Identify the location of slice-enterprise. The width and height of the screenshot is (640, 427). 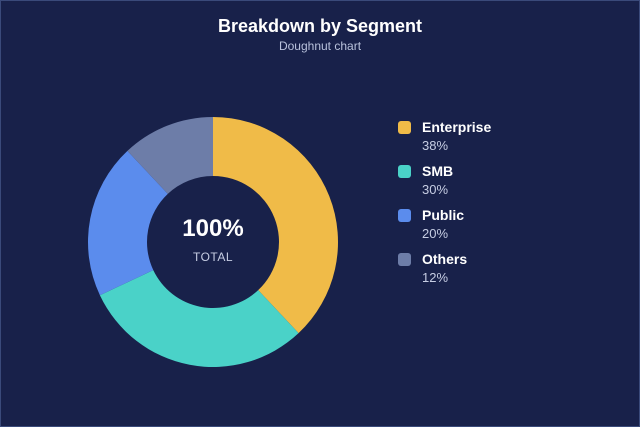
(276, 225).